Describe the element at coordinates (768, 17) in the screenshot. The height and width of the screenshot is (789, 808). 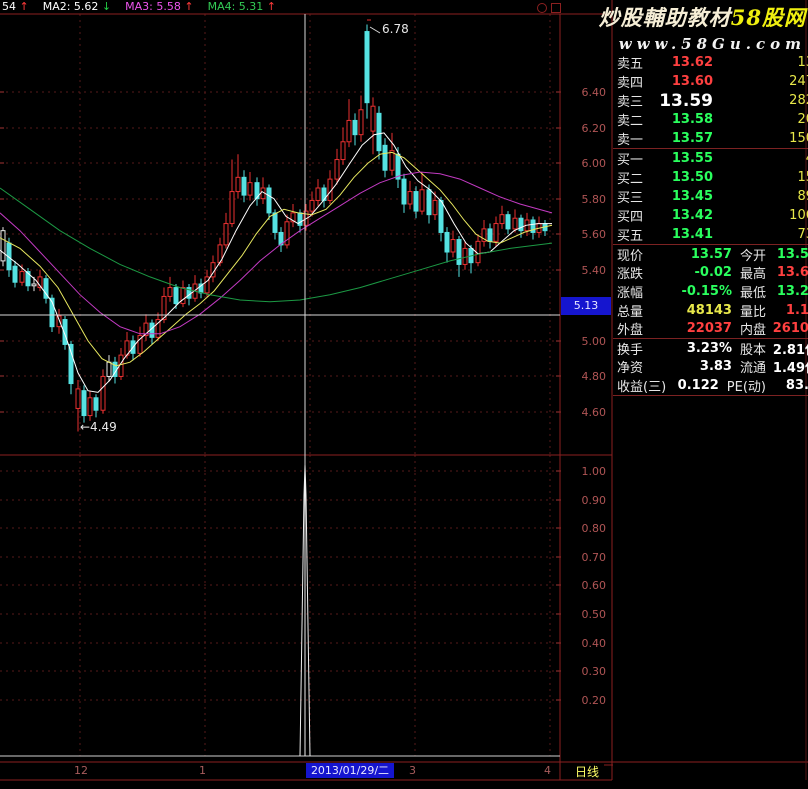
I see `banner-title-highlight: 58股网` at that location.